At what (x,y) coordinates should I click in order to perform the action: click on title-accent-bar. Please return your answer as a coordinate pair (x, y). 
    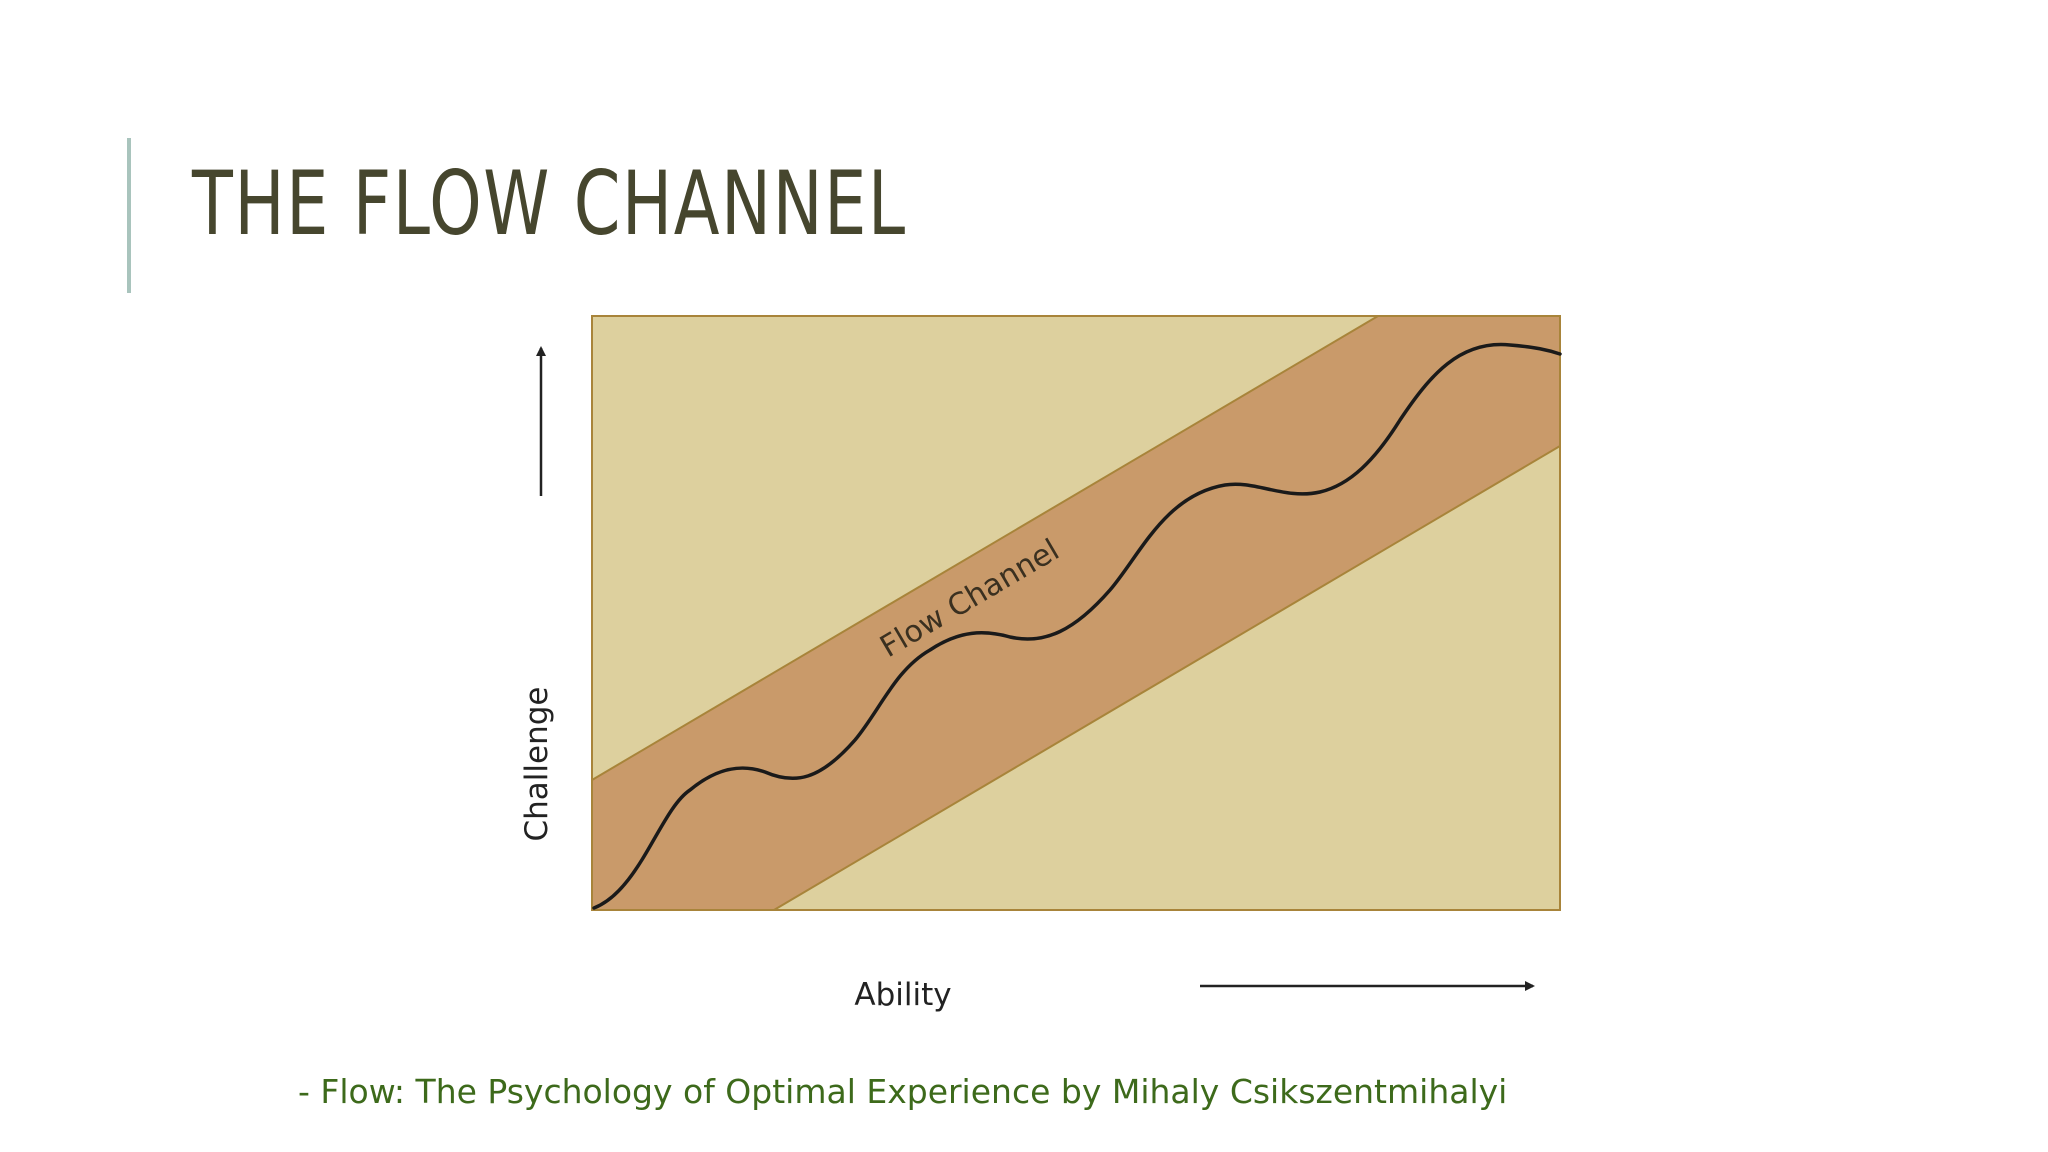
    Looking at the image, I should click on (129, 215).